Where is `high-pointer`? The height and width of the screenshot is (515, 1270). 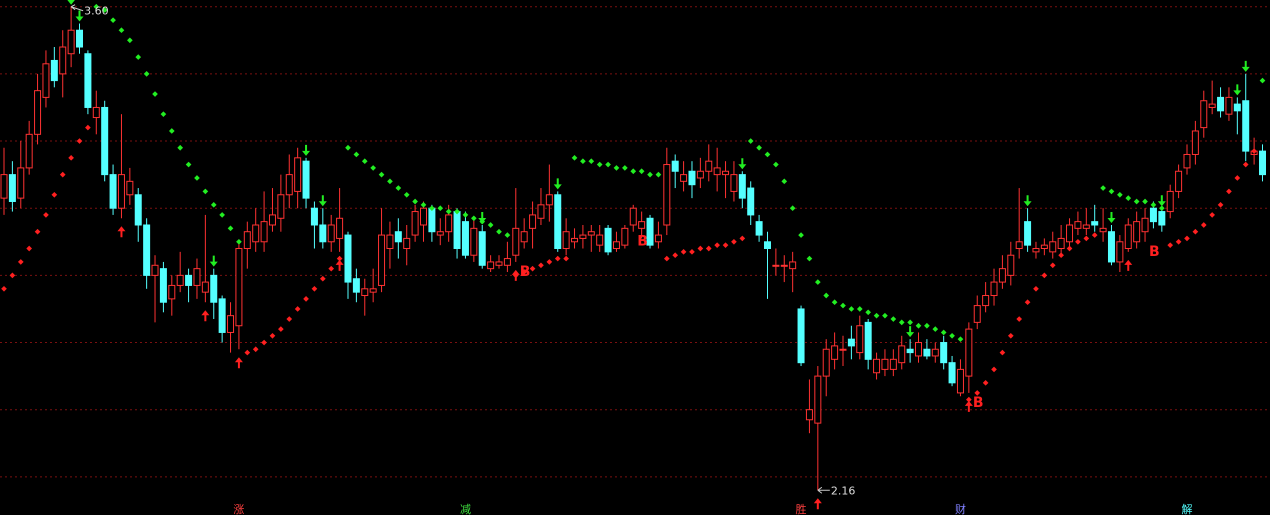
high-pointer is located at coordinates (77, 8).